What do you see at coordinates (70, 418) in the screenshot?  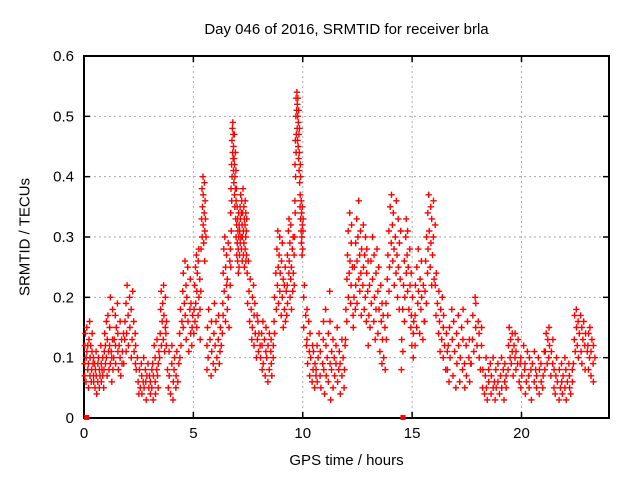 I see `y-tick-label: 0` at bounding box center [70, 418].